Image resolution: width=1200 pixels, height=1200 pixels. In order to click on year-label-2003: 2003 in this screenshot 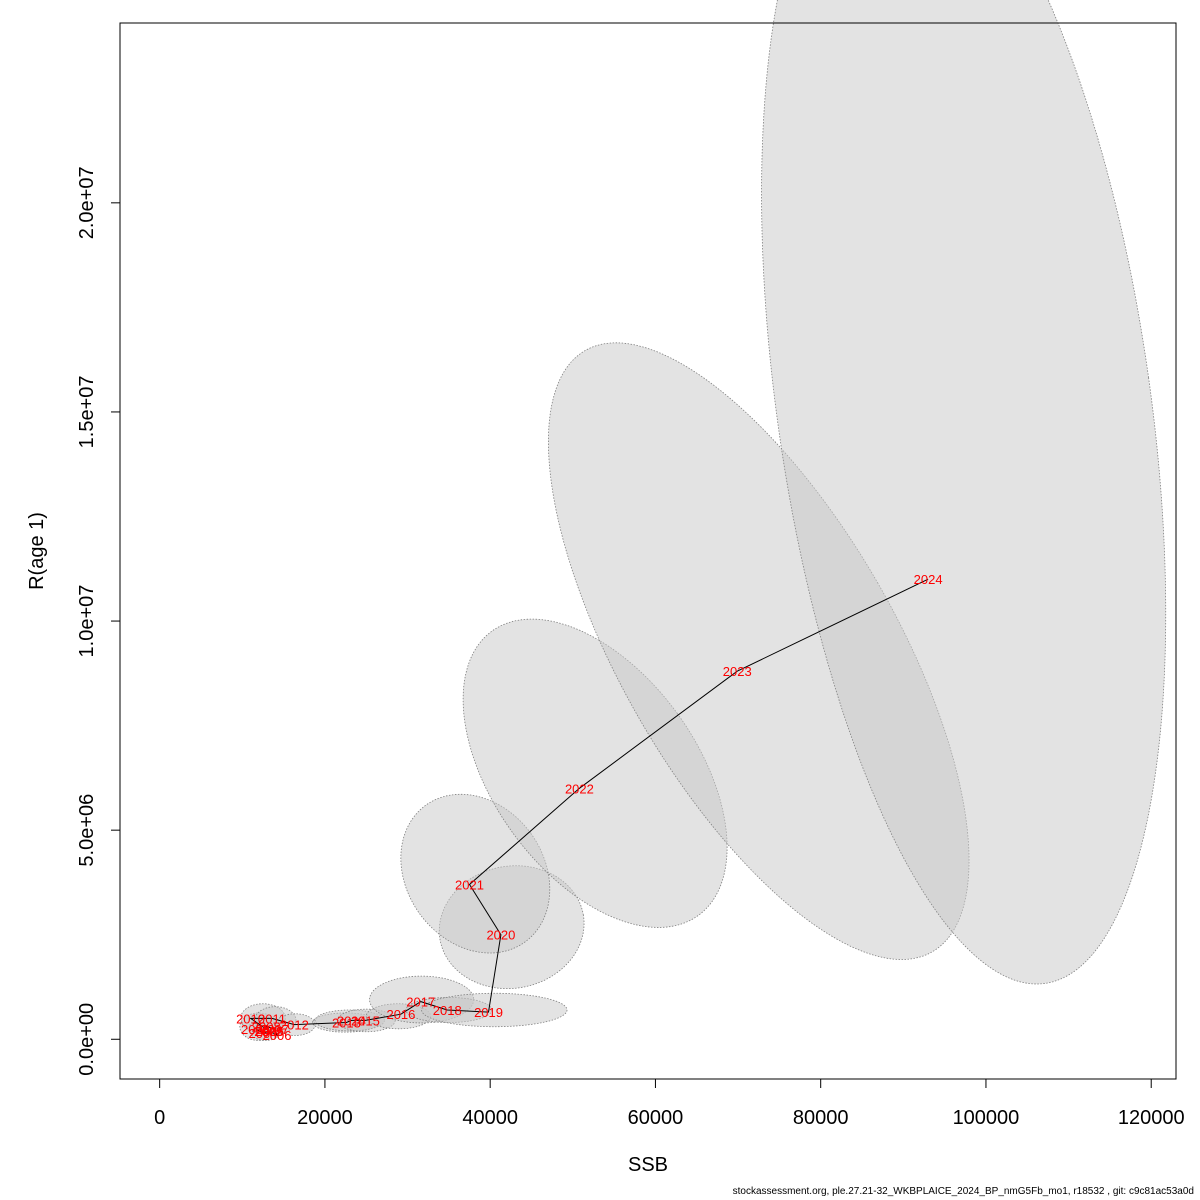, I will do `click(255, 1029)`.